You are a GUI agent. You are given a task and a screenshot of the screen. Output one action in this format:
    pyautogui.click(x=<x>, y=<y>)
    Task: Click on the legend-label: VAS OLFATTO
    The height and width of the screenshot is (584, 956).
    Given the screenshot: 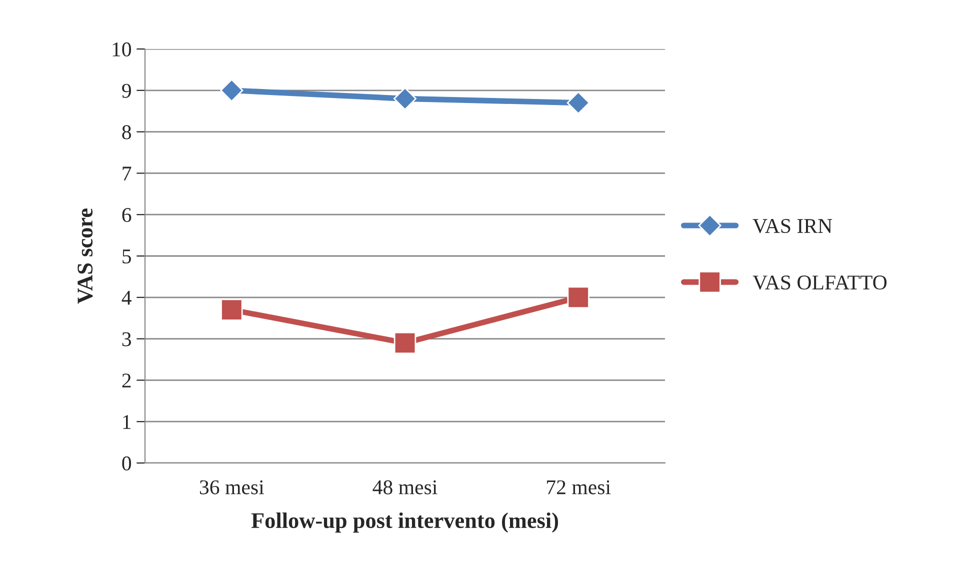 What is the action you would take?
    pyautogui.click(x=819, y=283)
    